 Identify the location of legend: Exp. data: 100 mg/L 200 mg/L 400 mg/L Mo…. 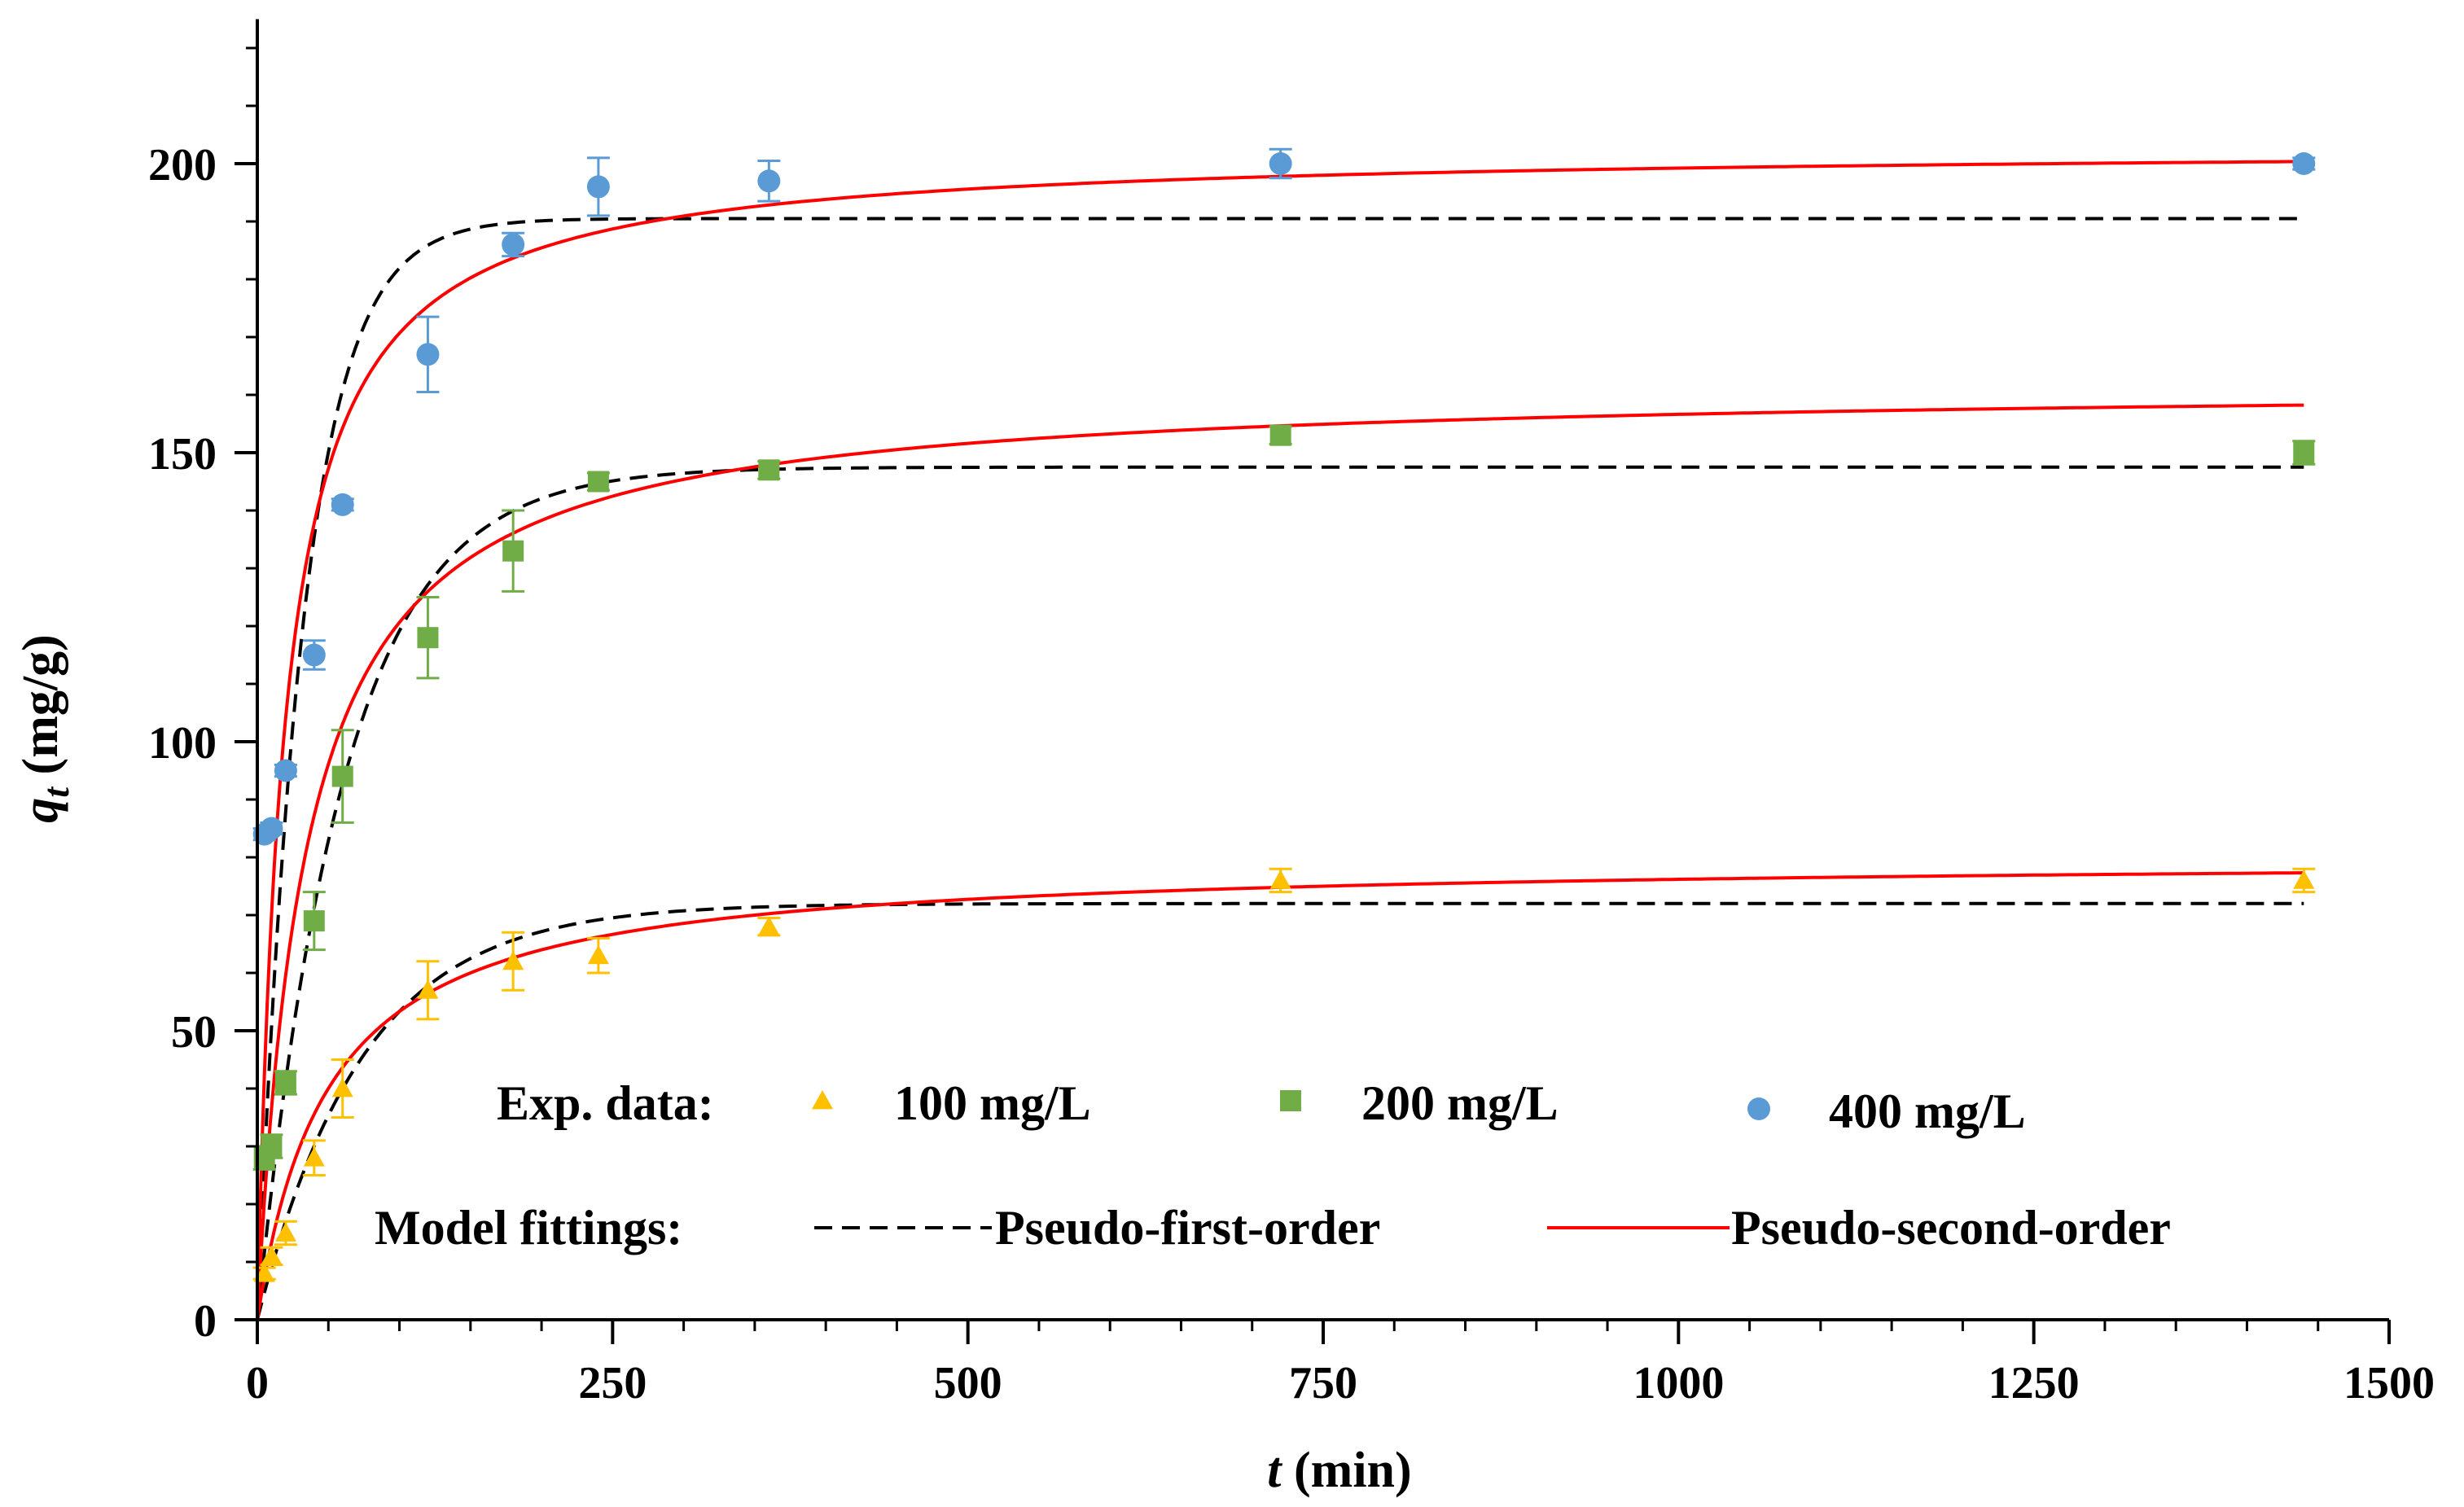
(1273, 1165).